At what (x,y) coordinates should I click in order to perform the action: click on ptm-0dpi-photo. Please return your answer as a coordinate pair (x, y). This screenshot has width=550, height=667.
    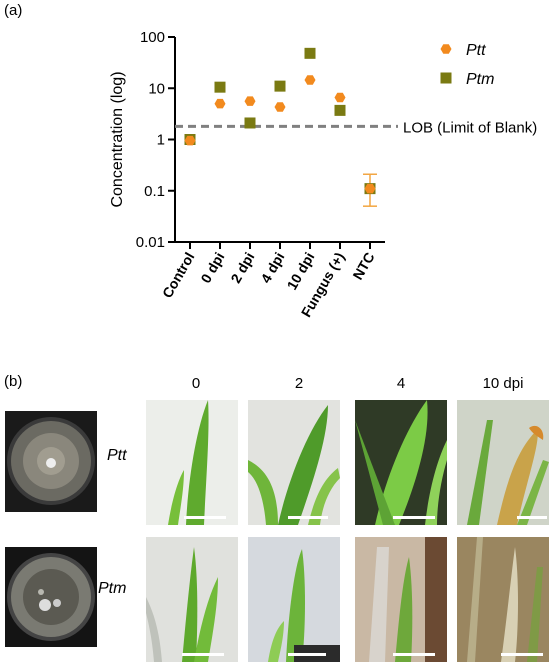
    Looking at the image, I should click on (192, 599).